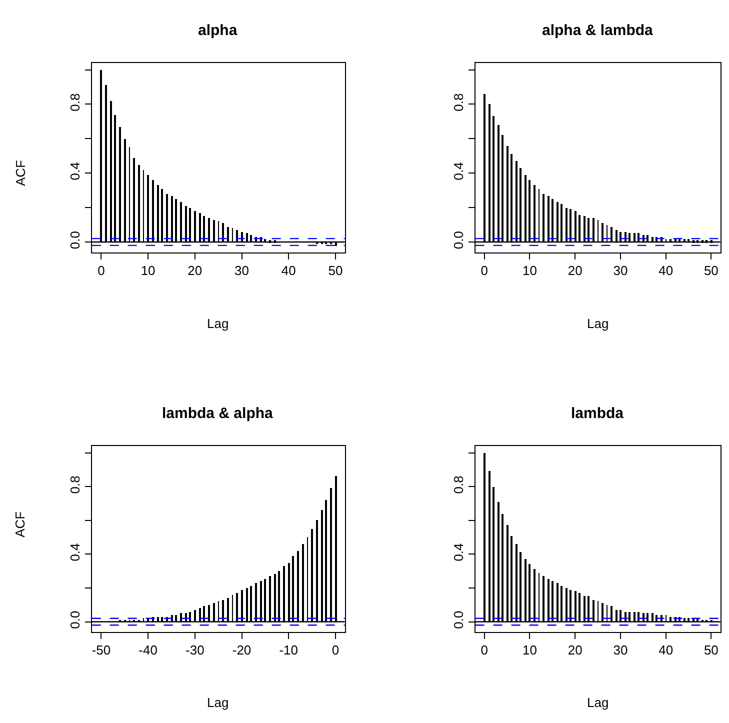  What do you see at coordinates (101, 650) in the screenshot?
I see `x-tick-label: -50` at bounding box center [101, 650].